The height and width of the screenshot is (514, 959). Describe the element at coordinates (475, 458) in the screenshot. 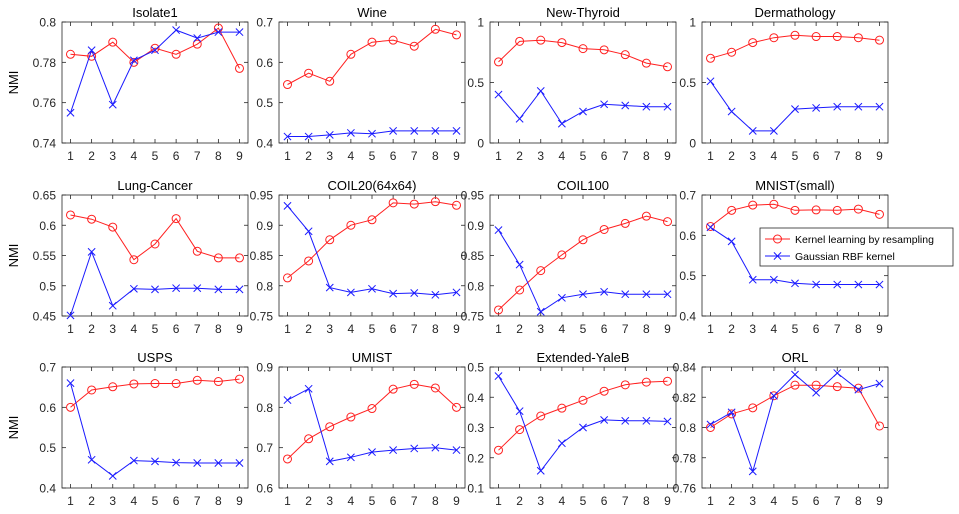

I see `y-tick-label: 0.2` at that location.